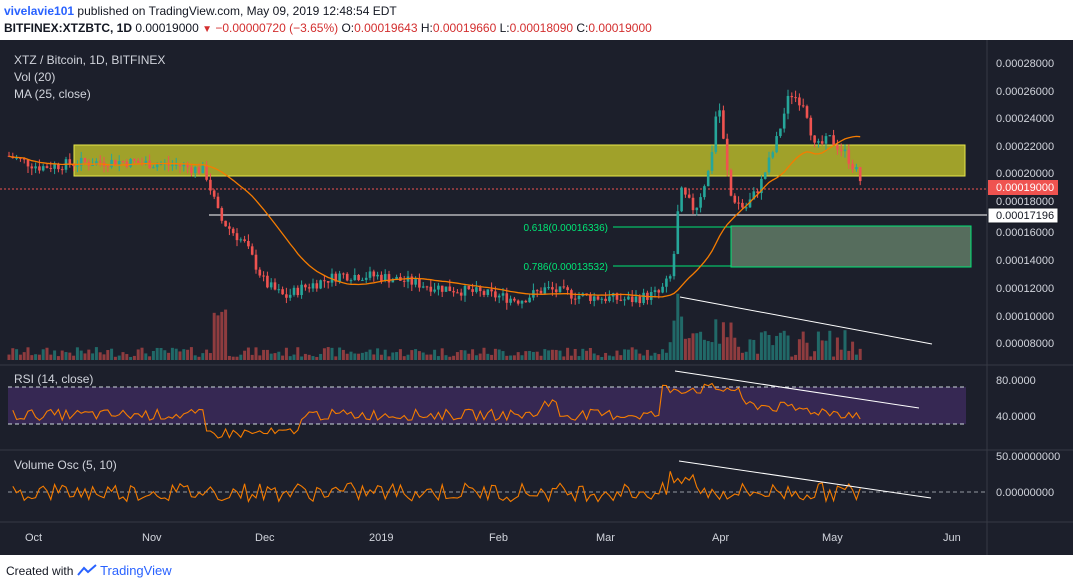  Describe the element at coordinates (952, 538) in the screenshot. I see `time-label: Jun` at that location.